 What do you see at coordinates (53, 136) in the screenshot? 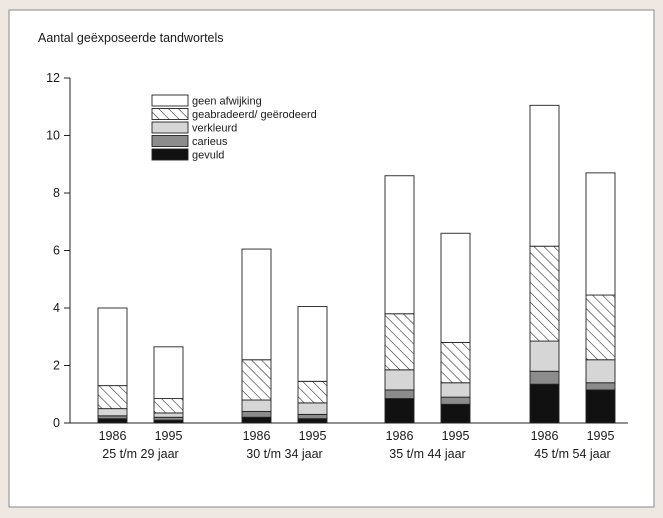
I see `y-tick-label: 10` at bounding box center [53, 136].